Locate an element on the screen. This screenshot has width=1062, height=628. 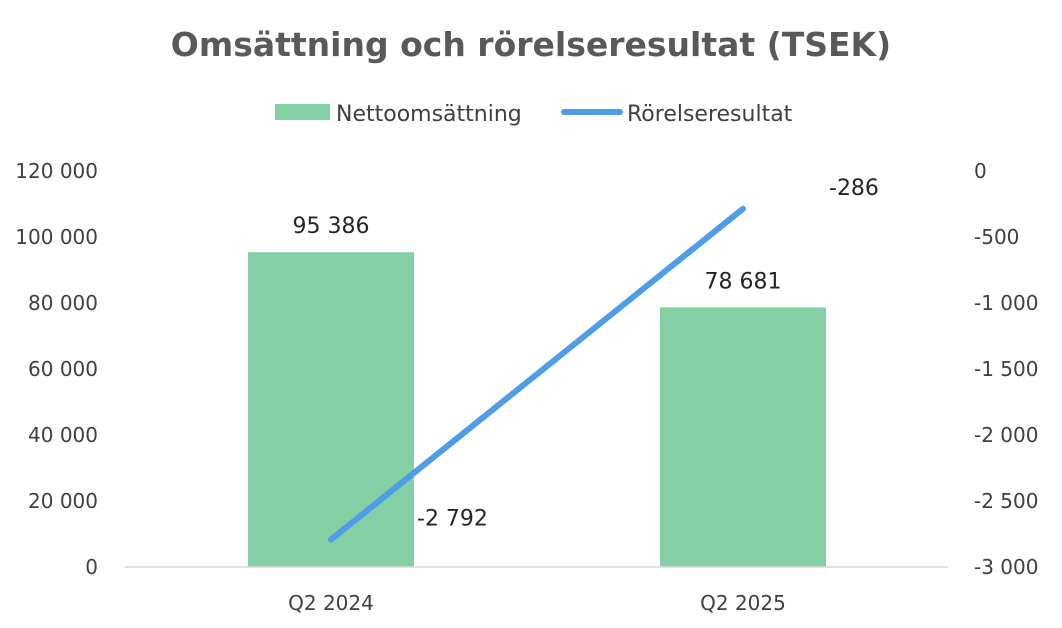
data-label-rorelseresultat: -286 is located at coordinates (854, 188).